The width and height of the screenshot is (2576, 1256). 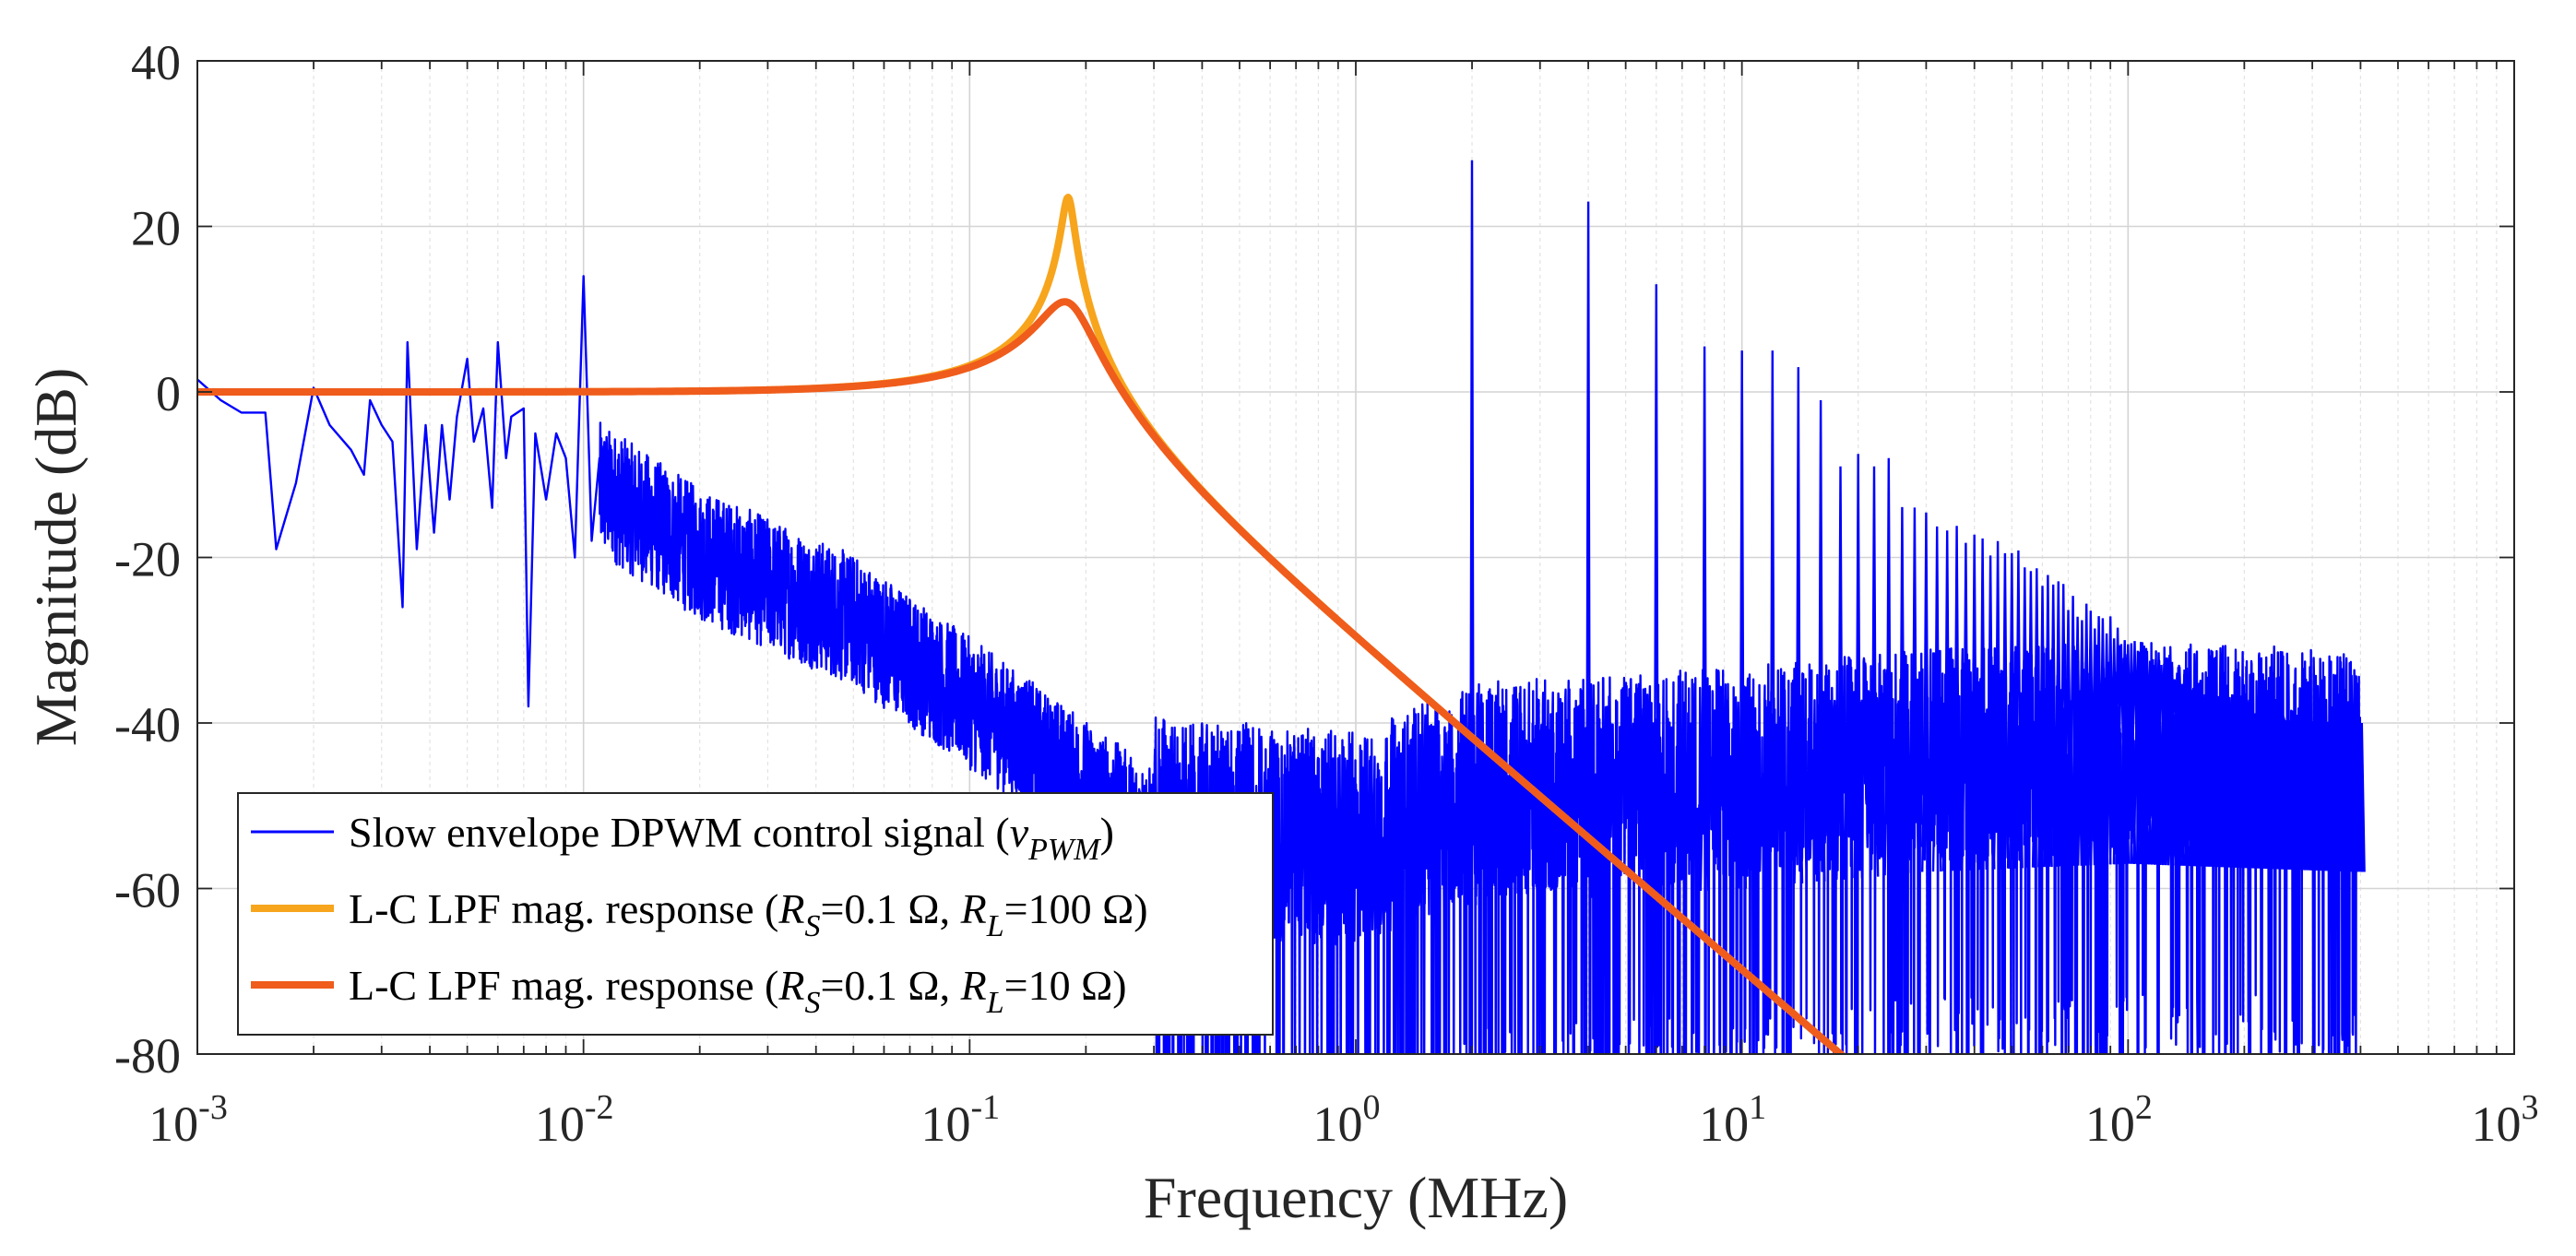 What do you see at coordinates (147, 890) in the screenshot?
I see `y-tick-label: -60` at bounding box center [147, 890].